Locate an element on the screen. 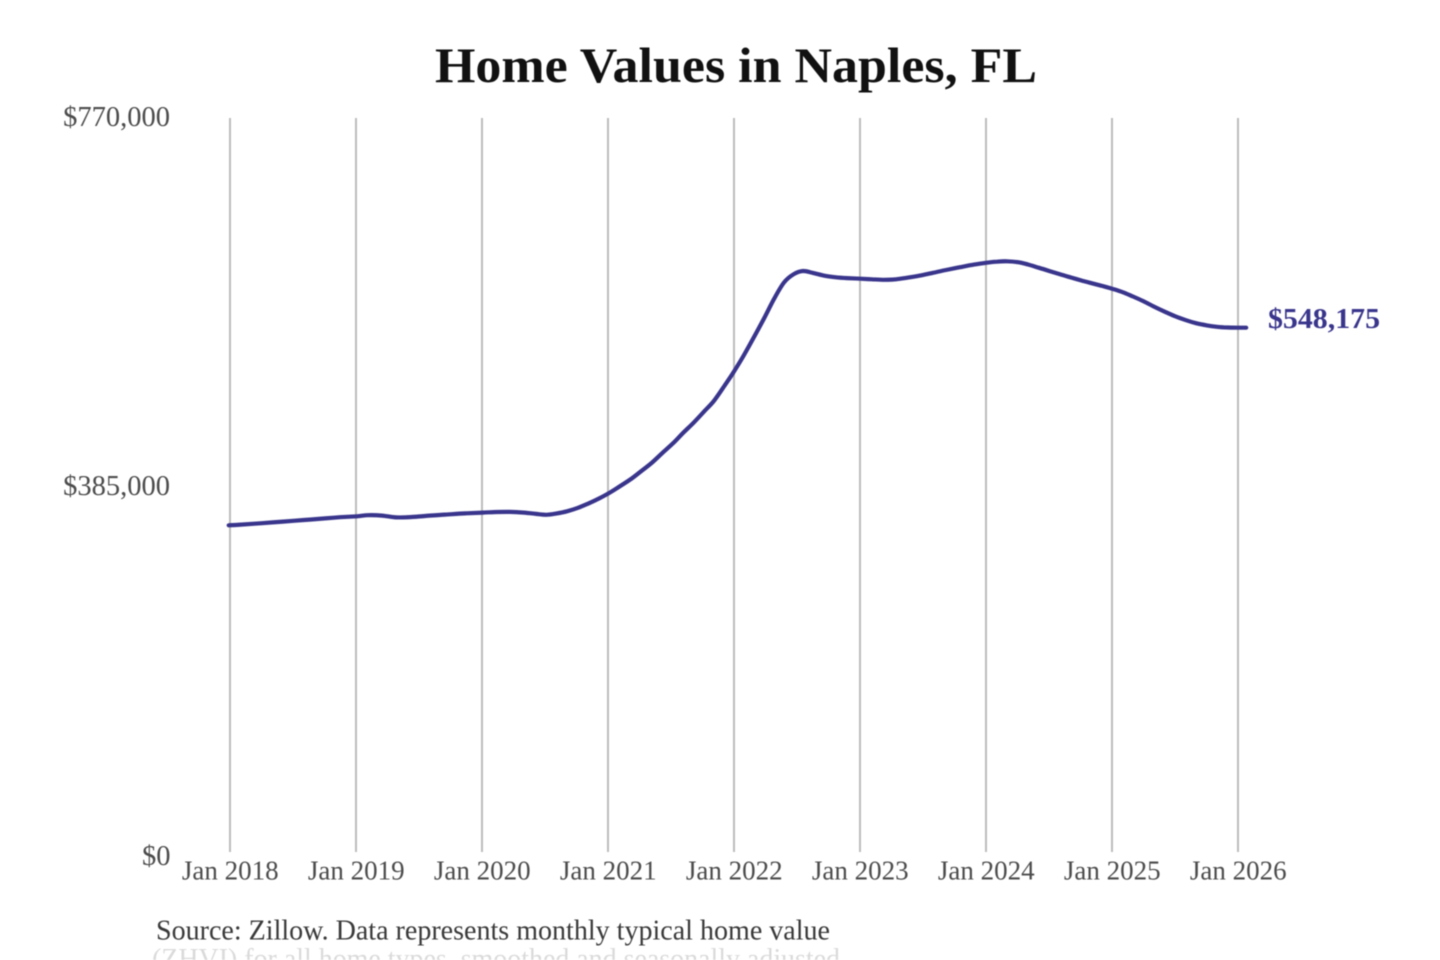  svg-text: $0 is located at coordinates (156, 856).